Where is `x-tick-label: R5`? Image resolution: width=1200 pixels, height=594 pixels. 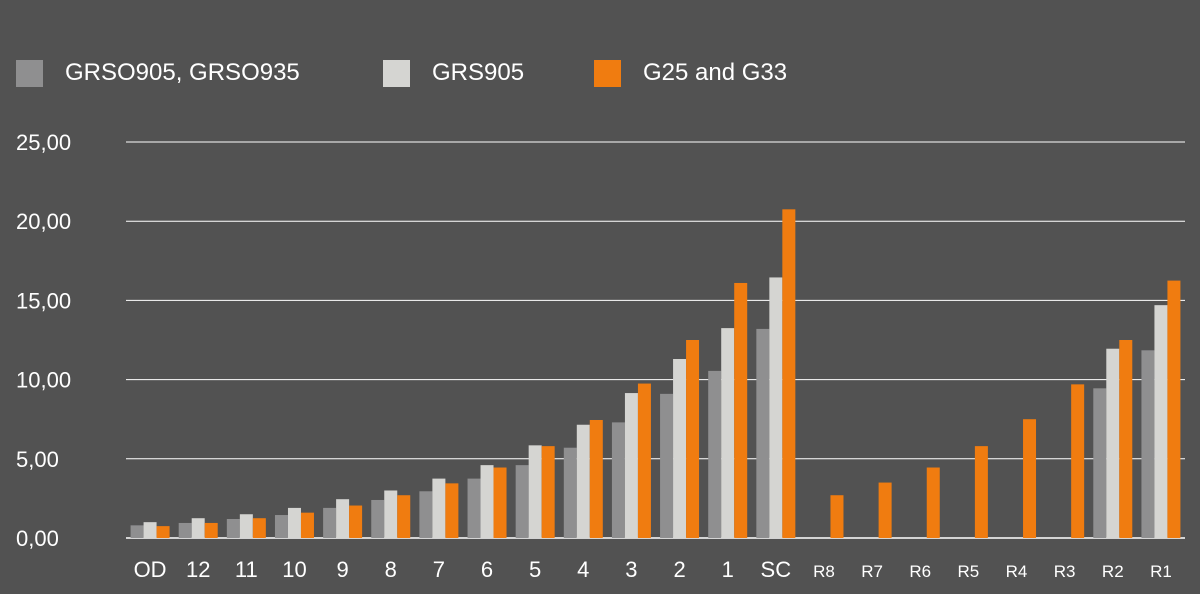
x-tick-label: R5 is located at coordinates (969, 571).